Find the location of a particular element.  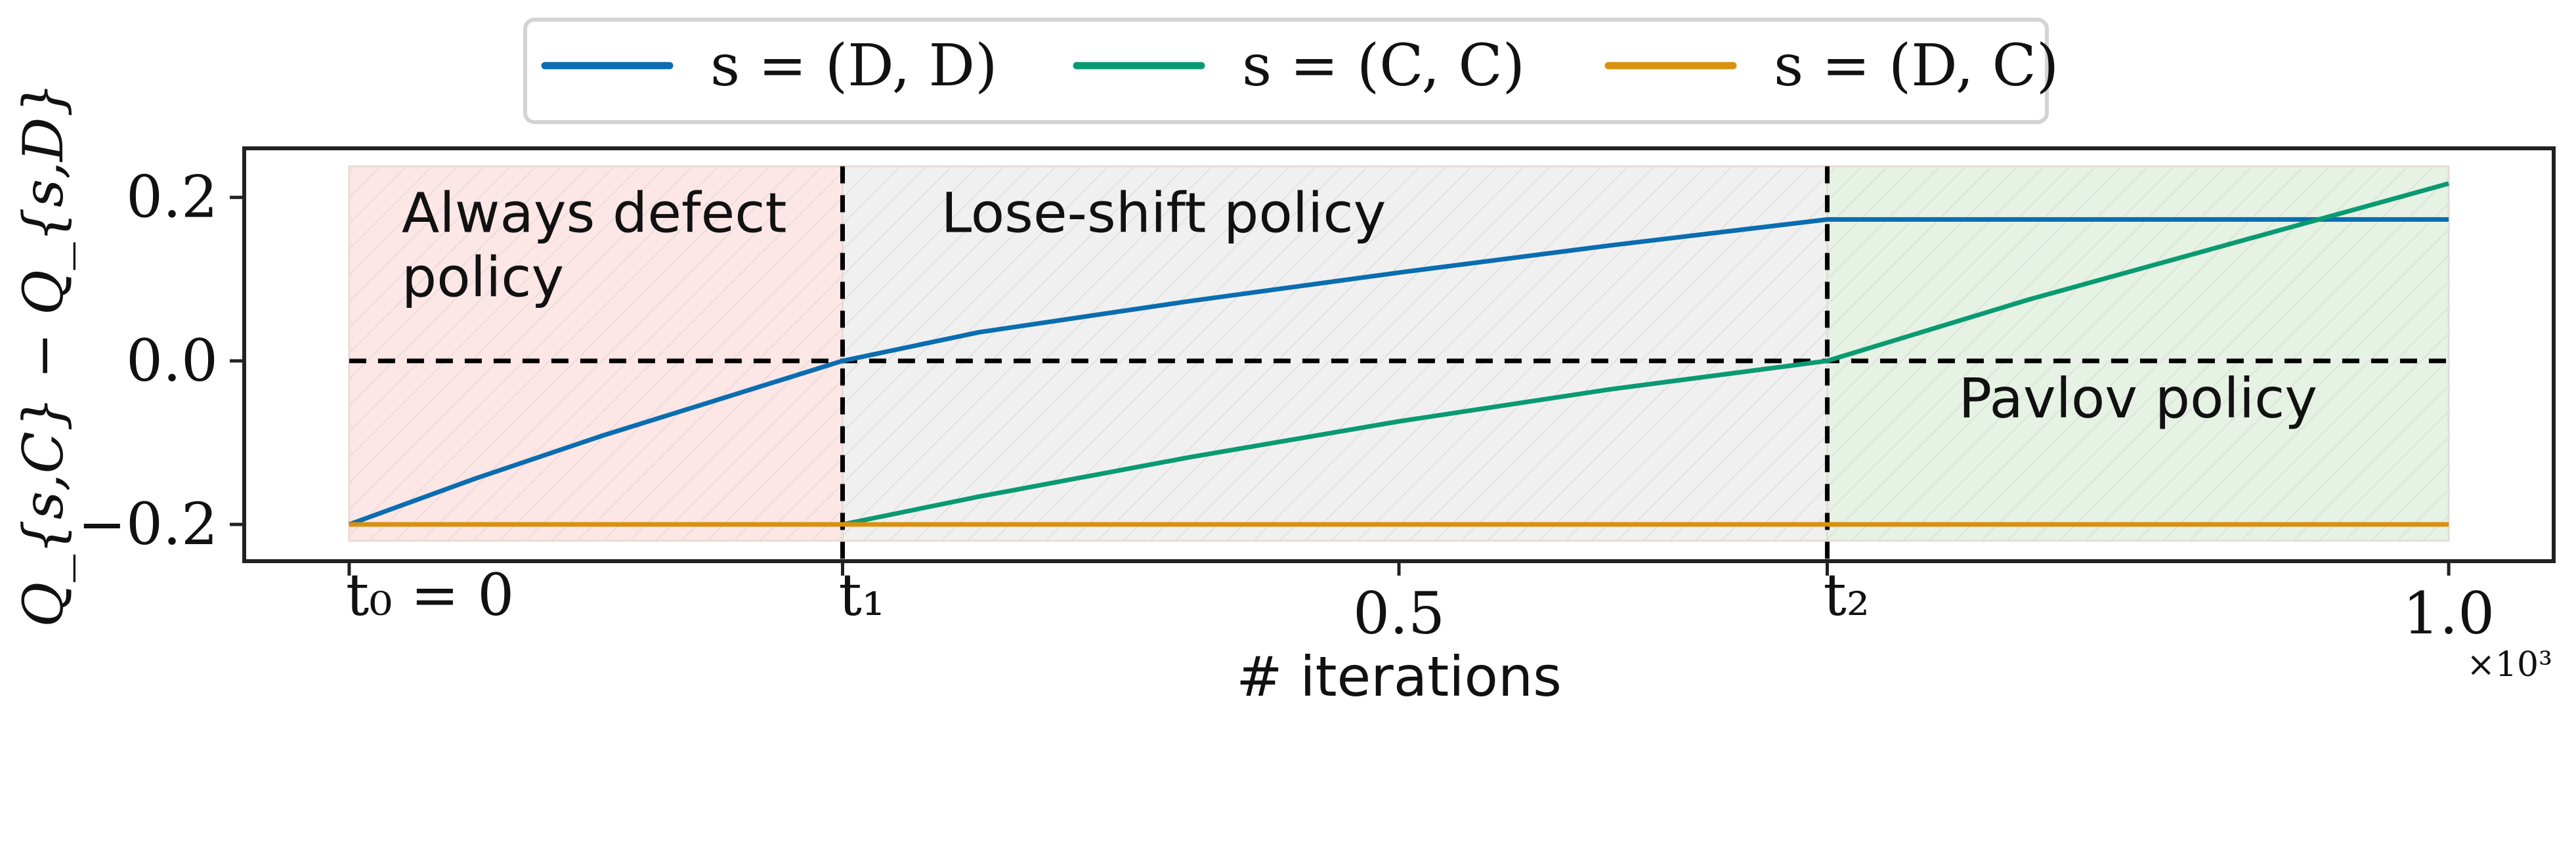

x-tick-label: 0.5 is located at coordinates (1399, 613).